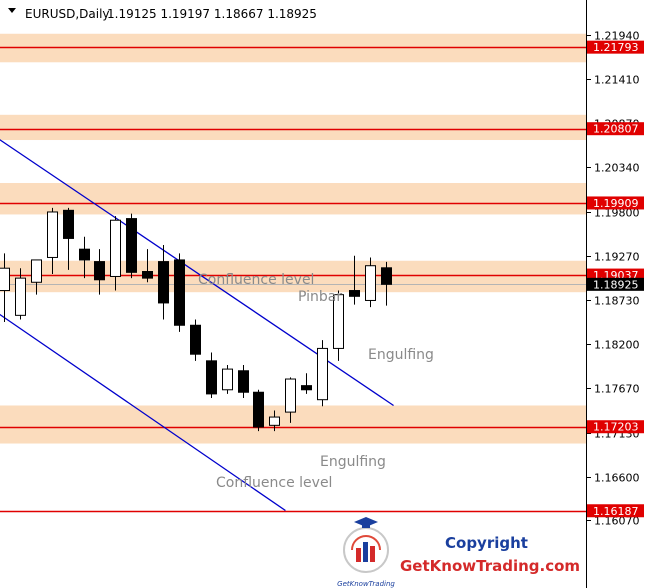  I want to click on watermark-logo-text: GetKnowTrading, so click(366, 584).